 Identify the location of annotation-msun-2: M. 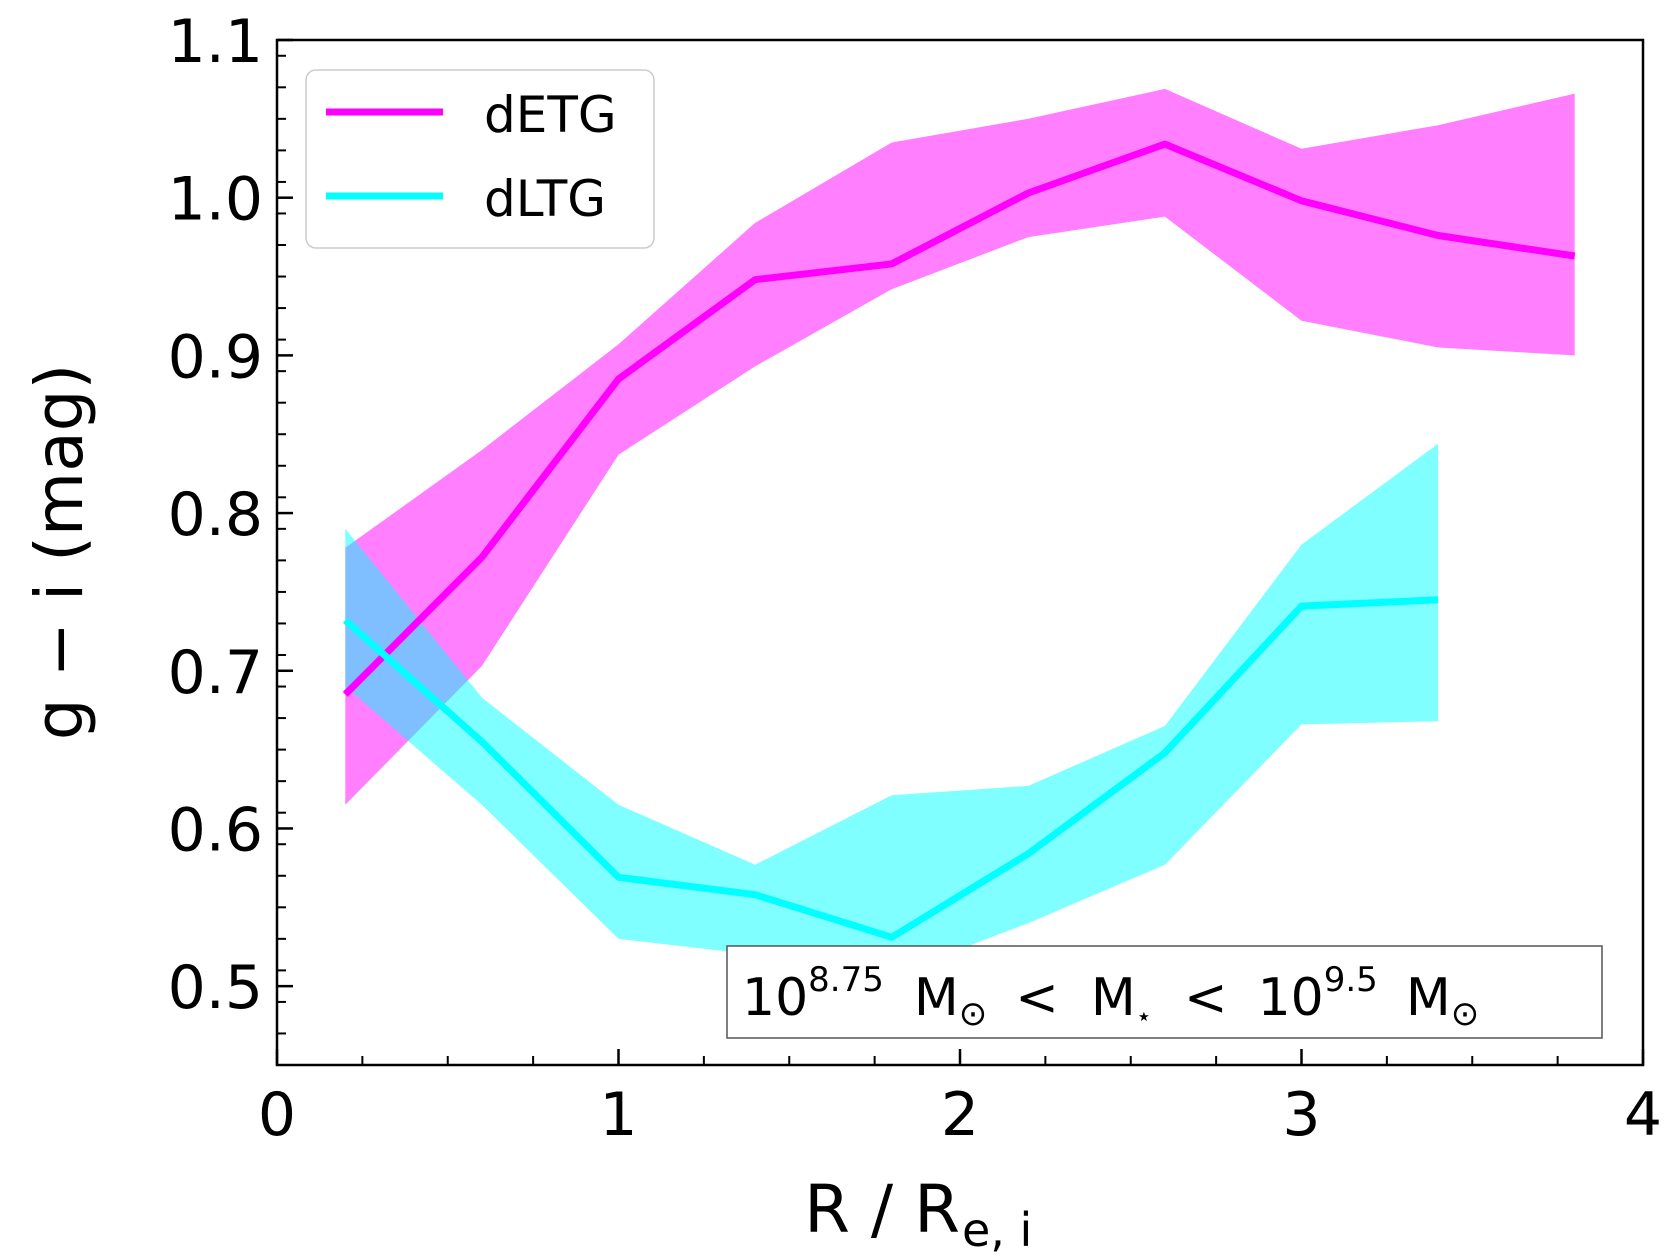
(1428, 998).